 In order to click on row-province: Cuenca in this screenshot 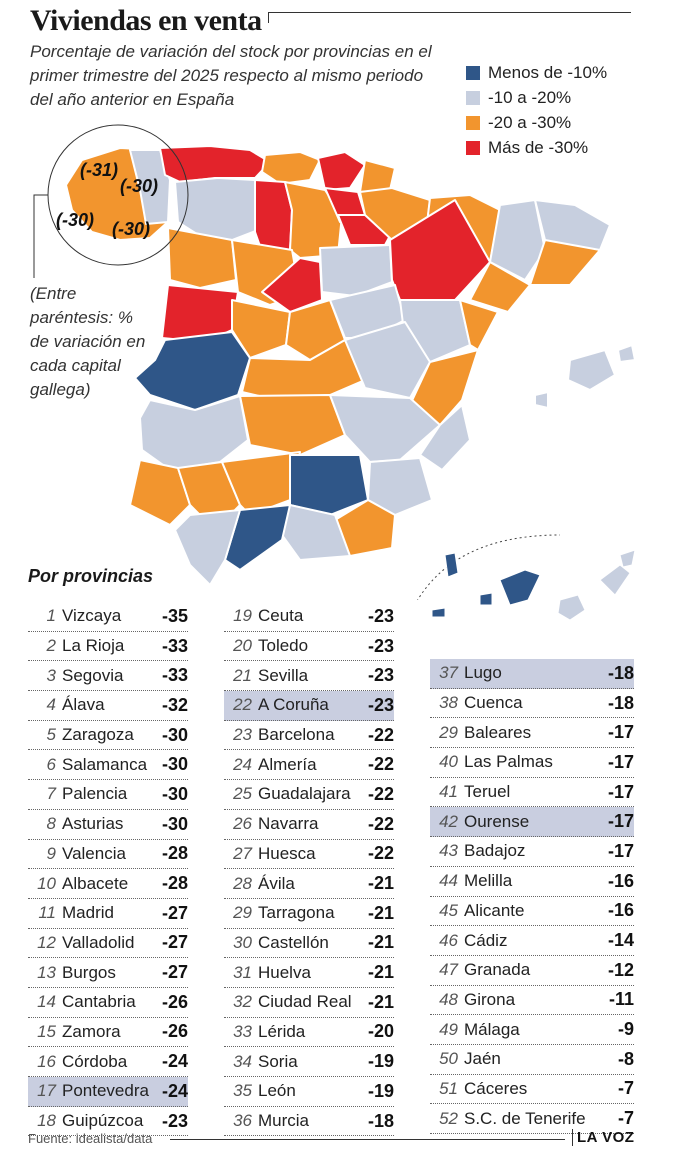, I will do `click(493, 703)`.